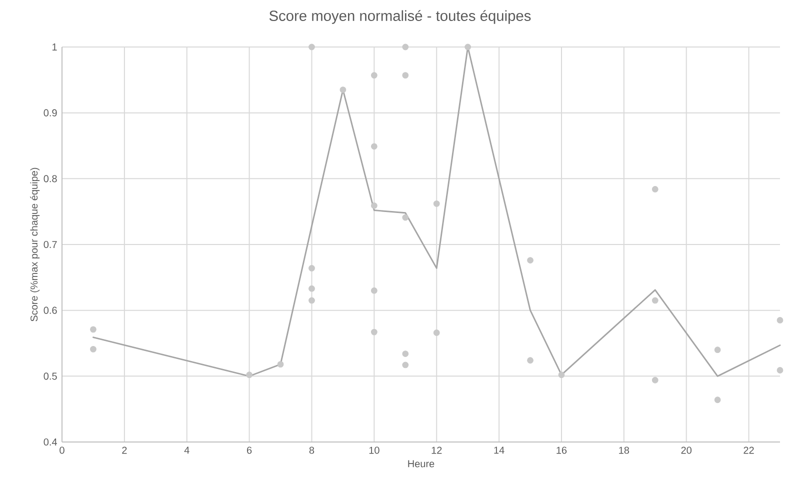  Describe the element at coordinates (35, 245) in the screenshot. I see `y-axis-title: Score (%max pour chaque équipe)` at that location.